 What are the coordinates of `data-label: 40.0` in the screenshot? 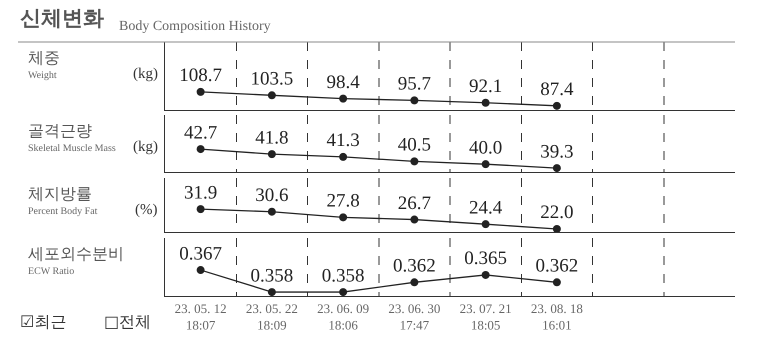 It's located at (485, 147).